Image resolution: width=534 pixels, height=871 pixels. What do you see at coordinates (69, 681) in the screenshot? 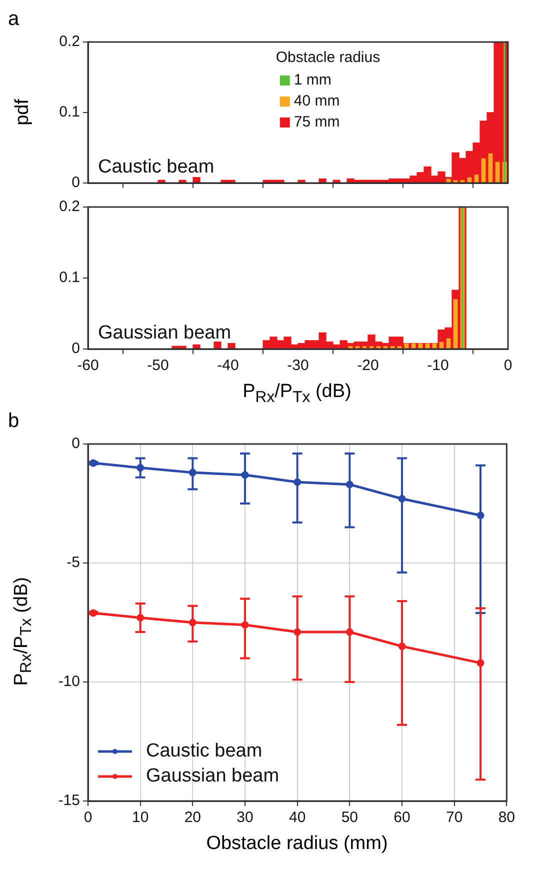
I see `y-tick-label: -10` at bounding box center [69, 681].